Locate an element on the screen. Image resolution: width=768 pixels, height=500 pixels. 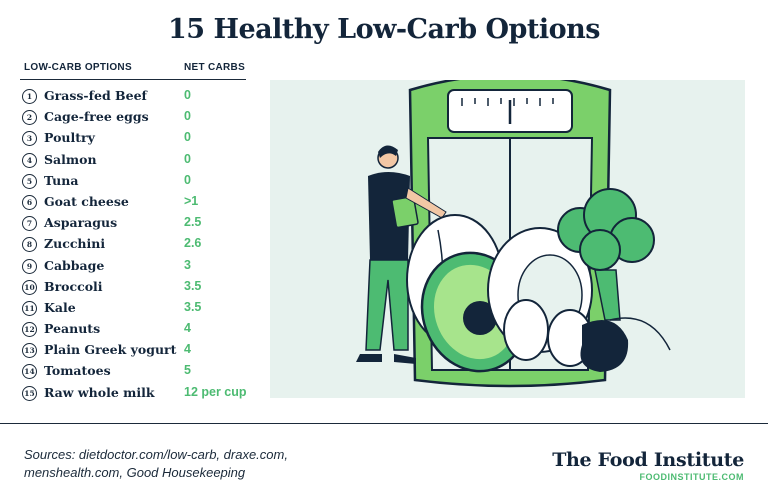
item-net-carbs: 3 is located at coordinates (187, 264).